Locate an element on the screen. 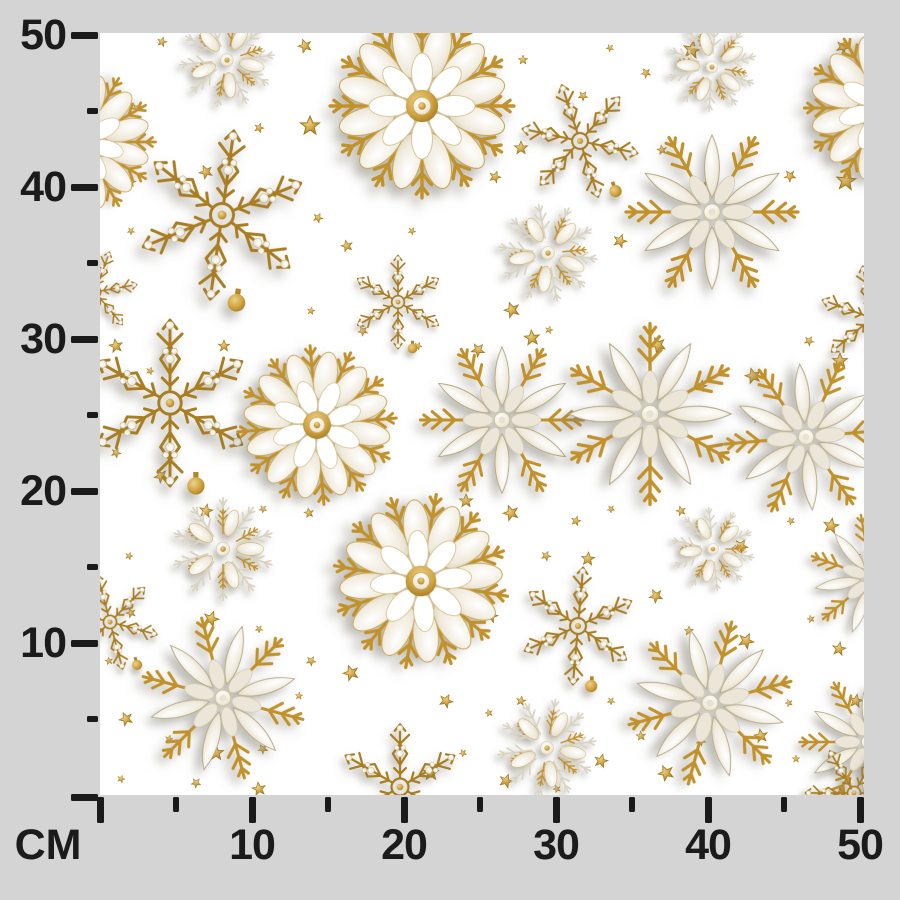 This screenshot has height=900, width=900. unit-label: CM is located at coordinates (48, 845).